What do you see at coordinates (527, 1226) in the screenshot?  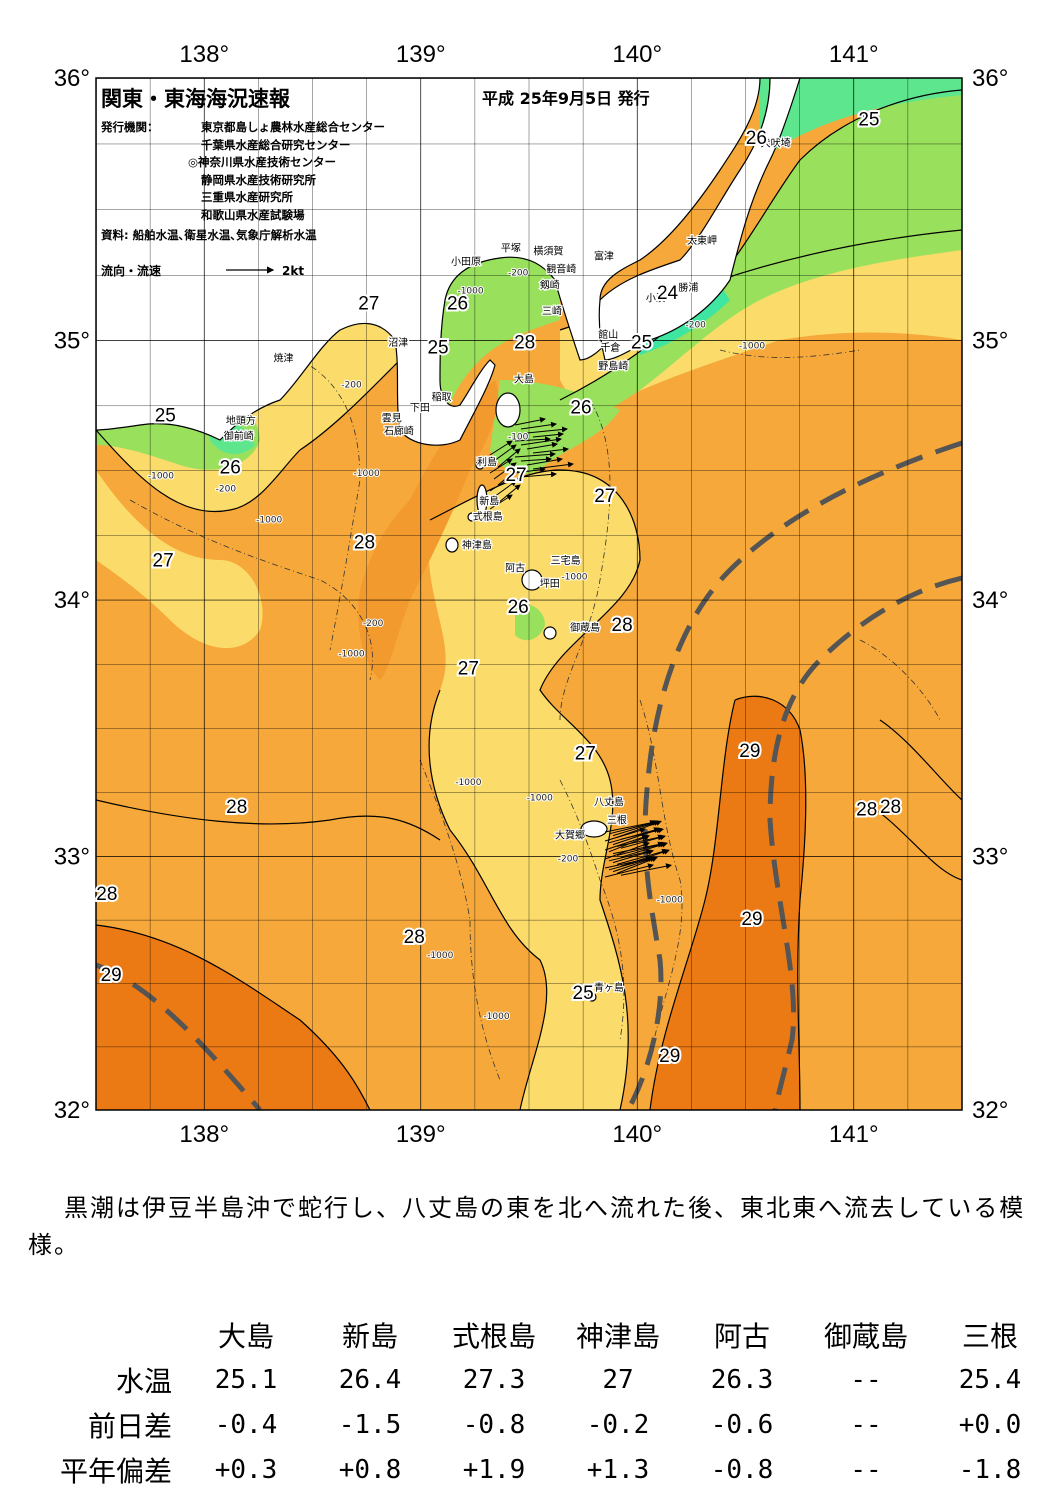 I see `summary-paragraph: 黒潮は伊豆半島沖で蛇行し、八丈島の東を北へ流れた後、東北東へ流去している模様。` at bounding box center [527, 1226].